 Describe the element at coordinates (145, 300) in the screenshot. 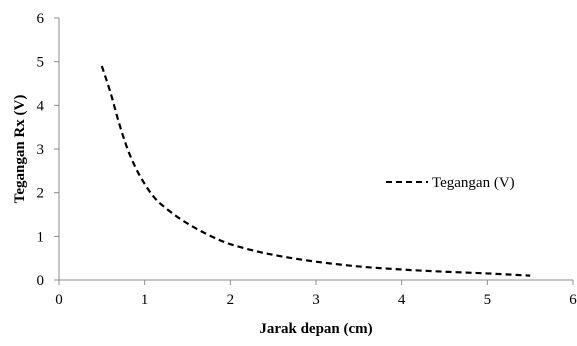

I see `x-tick-label: 1` at that location.